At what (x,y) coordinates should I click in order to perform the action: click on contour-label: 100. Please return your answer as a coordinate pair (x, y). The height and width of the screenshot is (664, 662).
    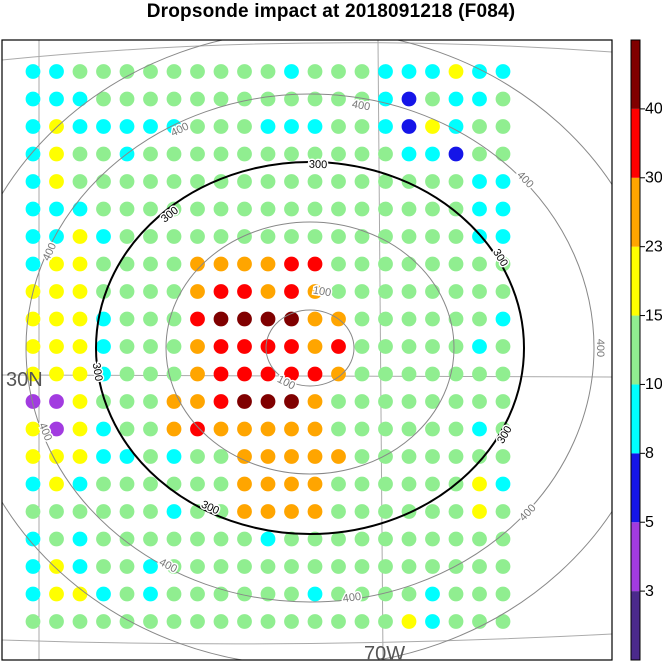
    Looking at the image, I should click on (322, 292).